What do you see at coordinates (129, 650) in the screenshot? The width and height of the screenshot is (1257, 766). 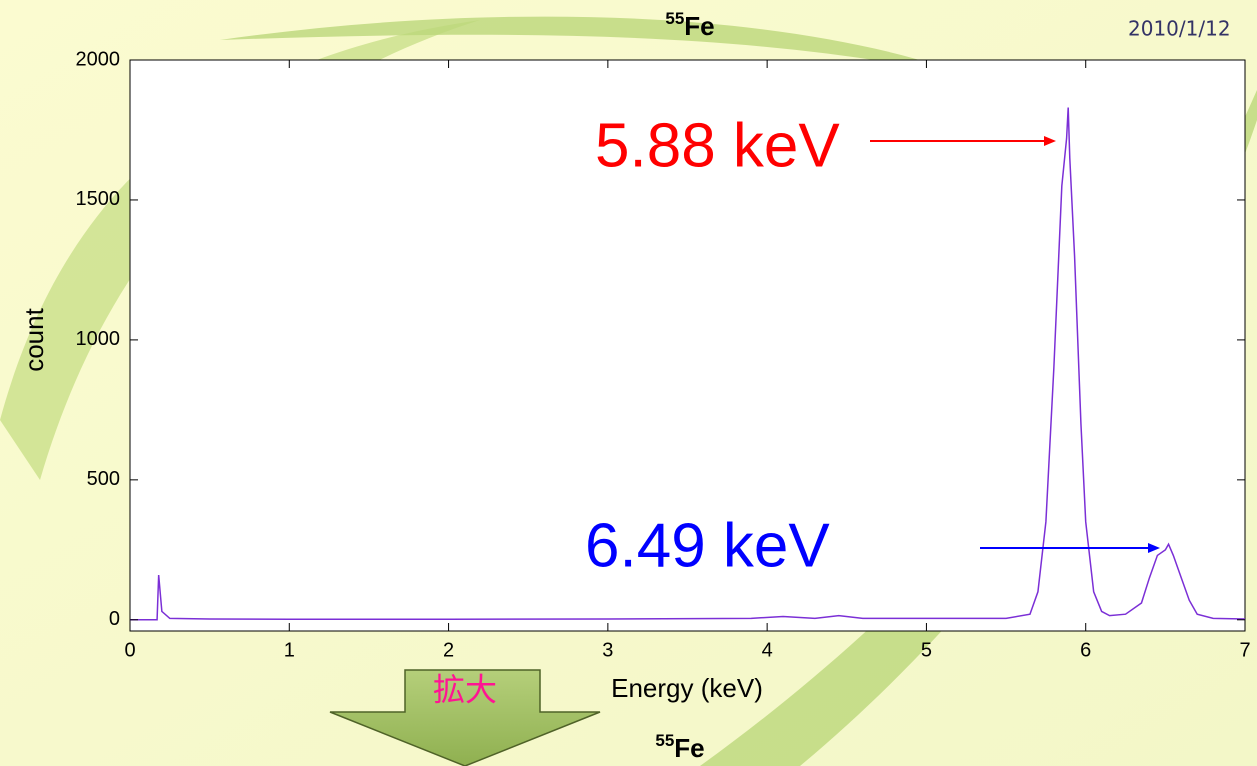 I see `x-tick-label: 0` at bounding box center [129, 650].